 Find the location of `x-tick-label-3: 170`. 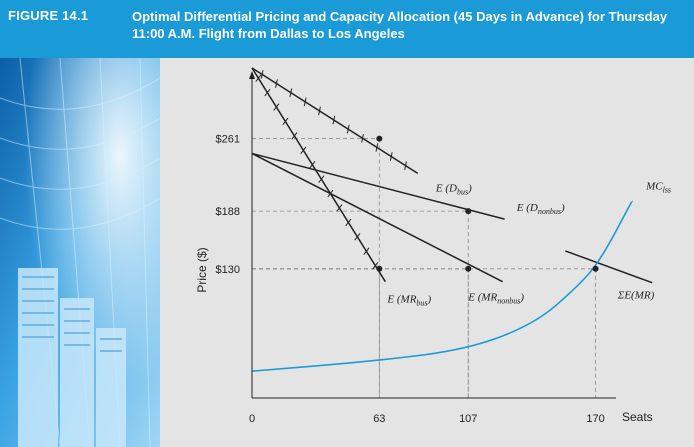

x-tick-label-3: 170 is located at coordinates (595, 419).